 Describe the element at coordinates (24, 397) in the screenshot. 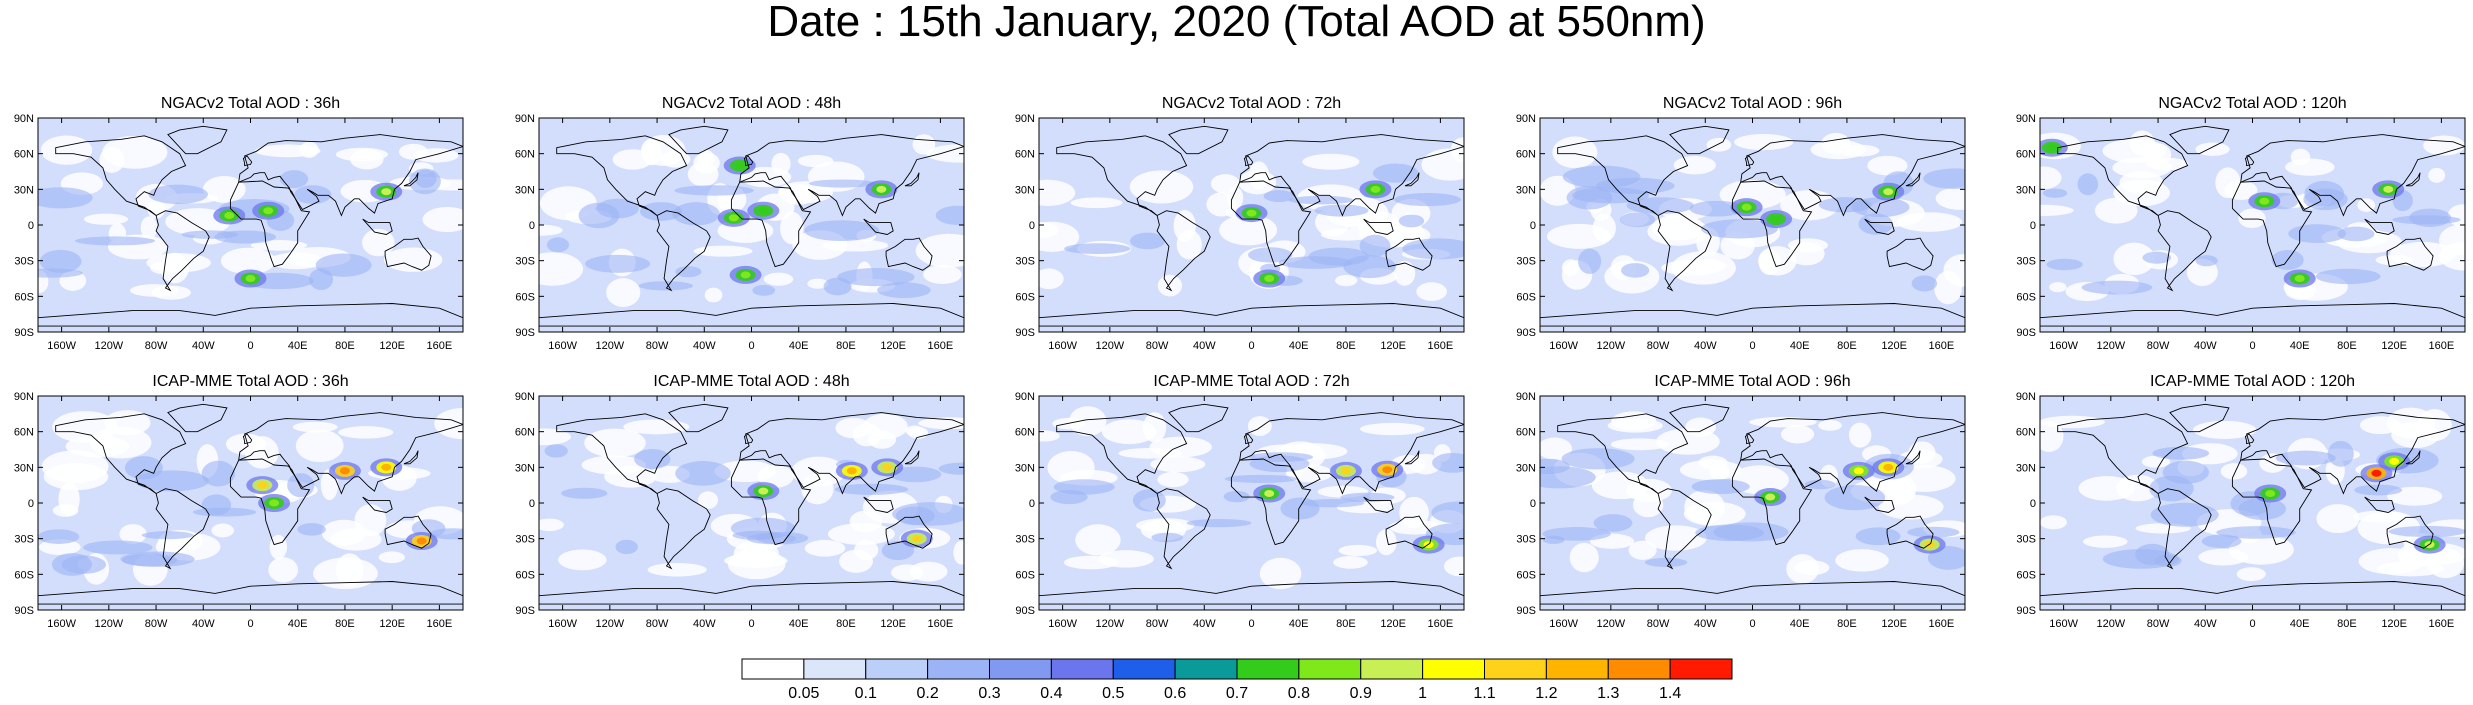

I see `y-tick-label: 90N` at that location.